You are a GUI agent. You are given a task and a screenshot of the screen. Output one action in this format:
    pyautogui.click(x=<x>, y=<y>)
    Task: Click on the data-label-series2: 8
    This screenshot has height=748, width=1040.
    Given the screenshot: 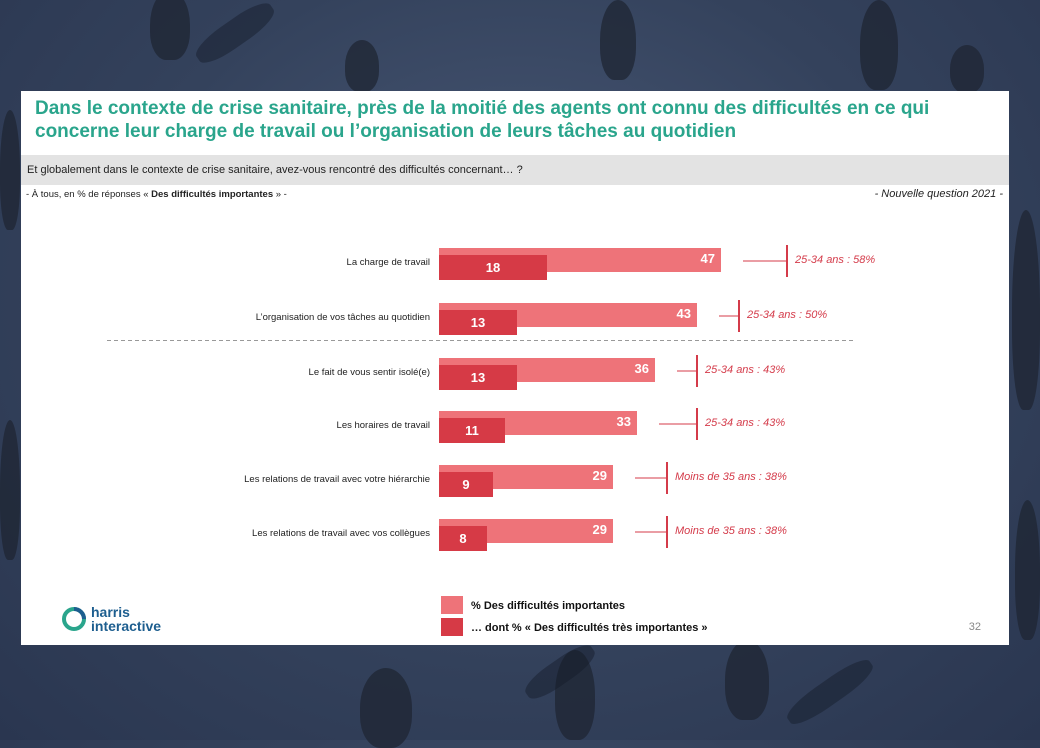 What is the action you would take?
    pyautogui.click(x=462, y=538)
    